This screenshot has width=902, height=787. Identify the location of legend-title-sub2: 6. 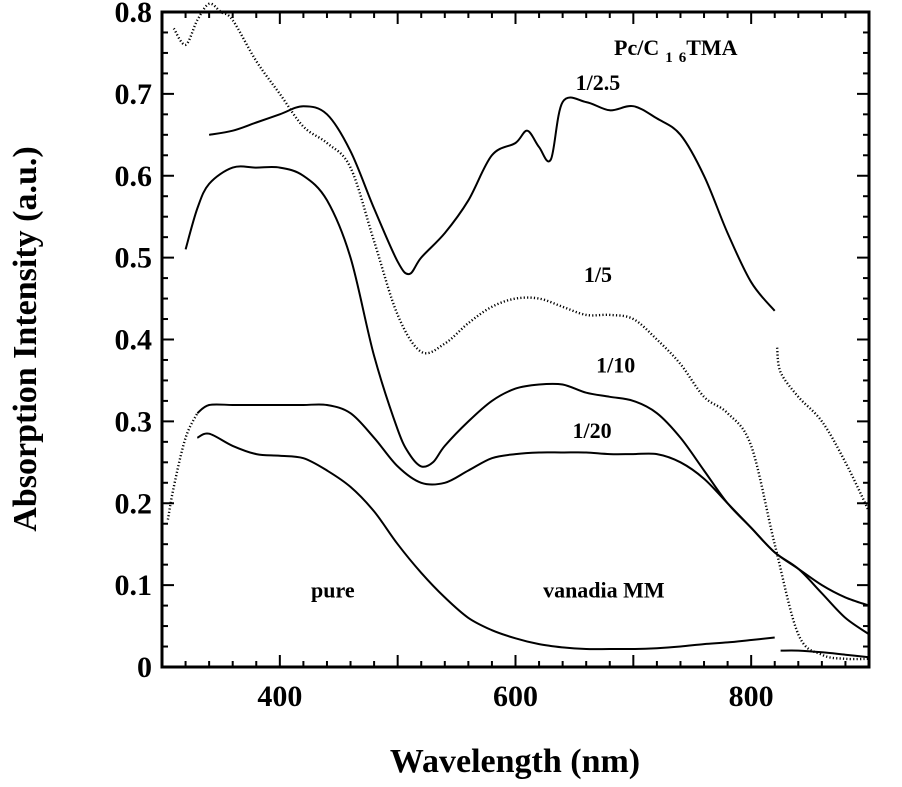
(683, 58).